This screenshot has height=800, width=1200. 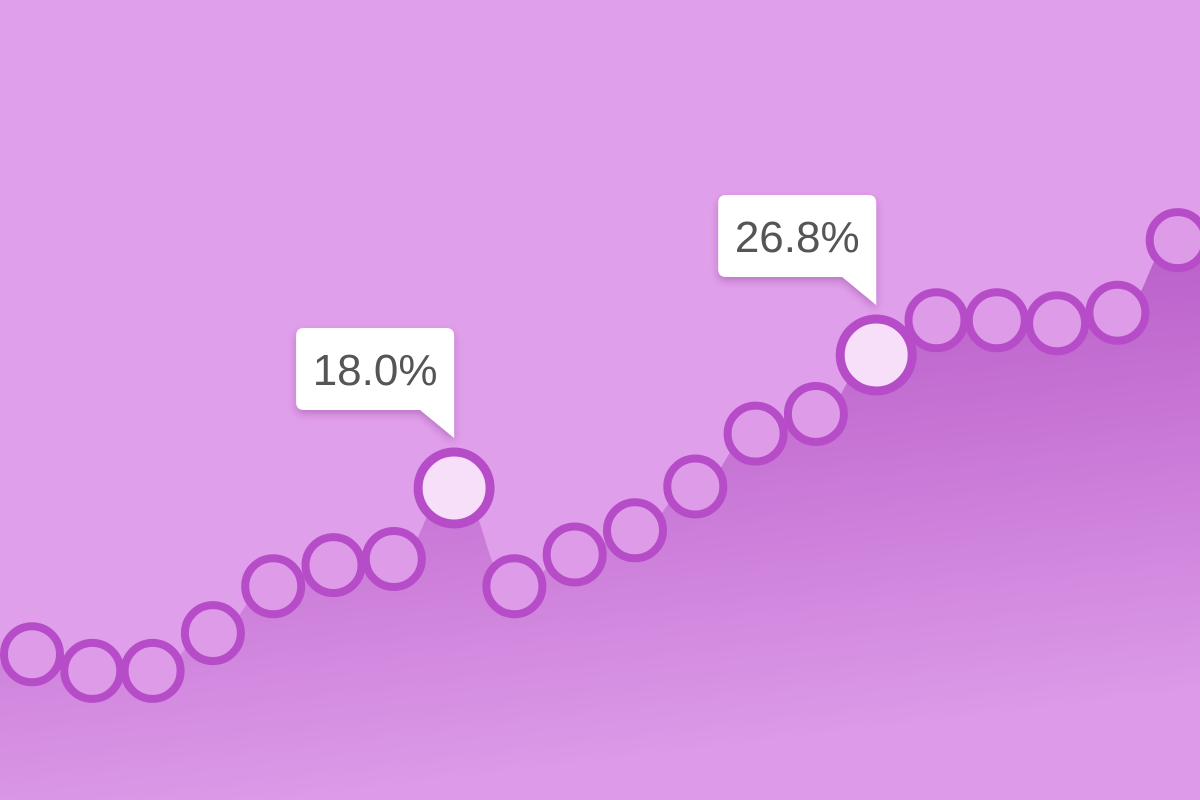 I want to click on value-callout: 18.0%, so click(x=375, y=383).